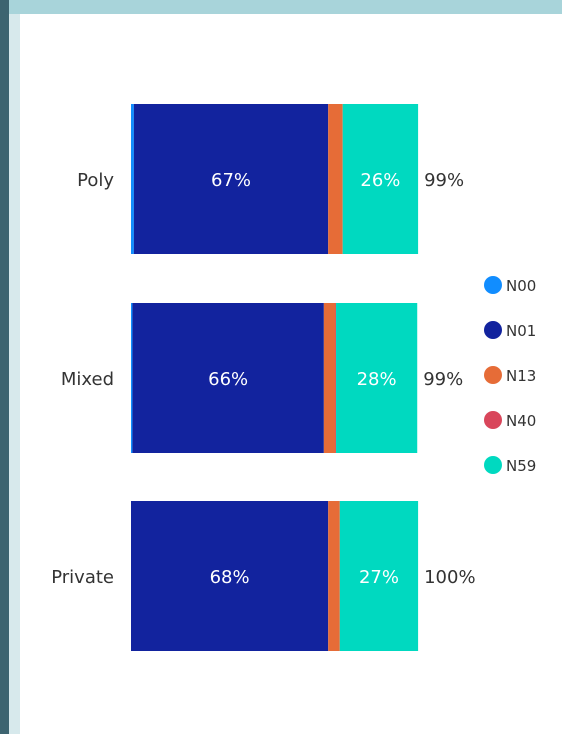 This screenshot has width=562, height=734. Describe the element at coordinates (521, 286) in the screenshot. I see `legend-label-n00: N00` at that location.